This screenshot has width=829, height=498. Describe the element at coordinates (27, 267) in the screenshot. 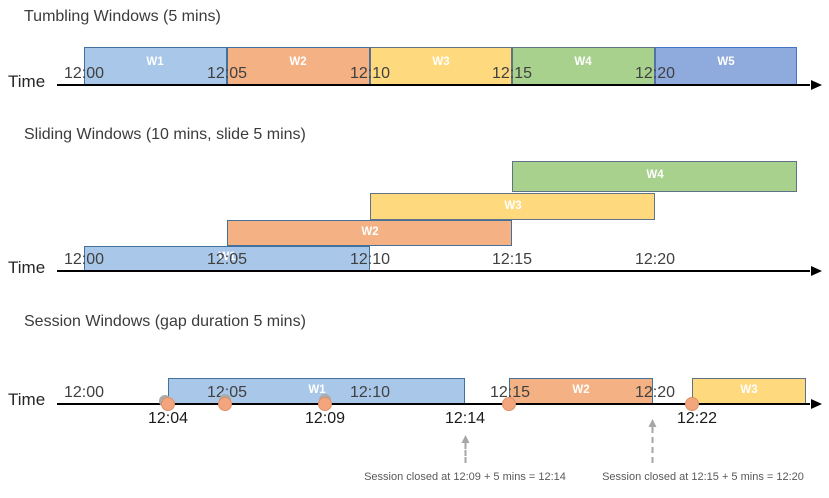

I see `sliding-axis-label: Time` at that location.